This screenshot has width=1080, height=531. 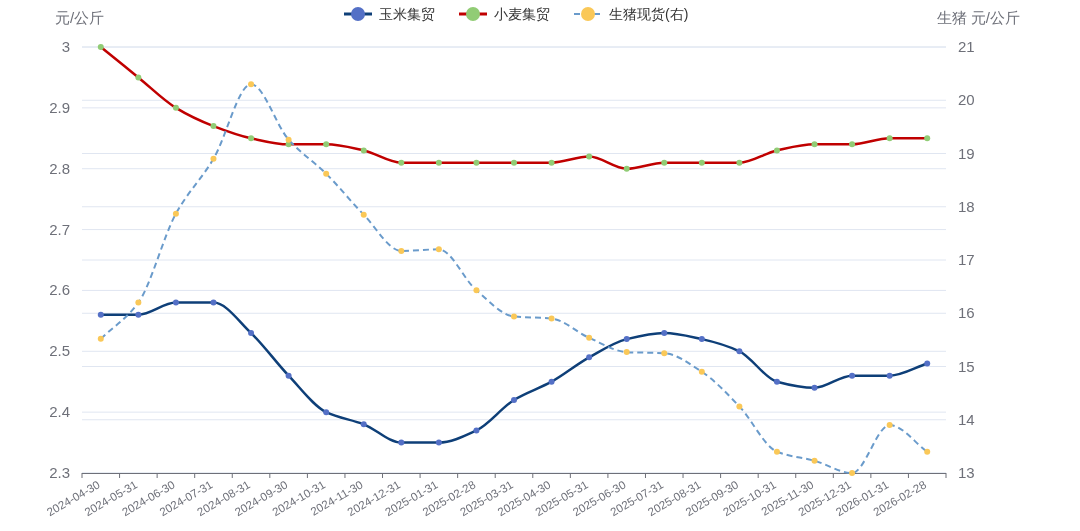 What do you see at coordinates (966, 419) in the screenshot?
I see `y2-tick-label: 14` at bounding box center [966, 419].